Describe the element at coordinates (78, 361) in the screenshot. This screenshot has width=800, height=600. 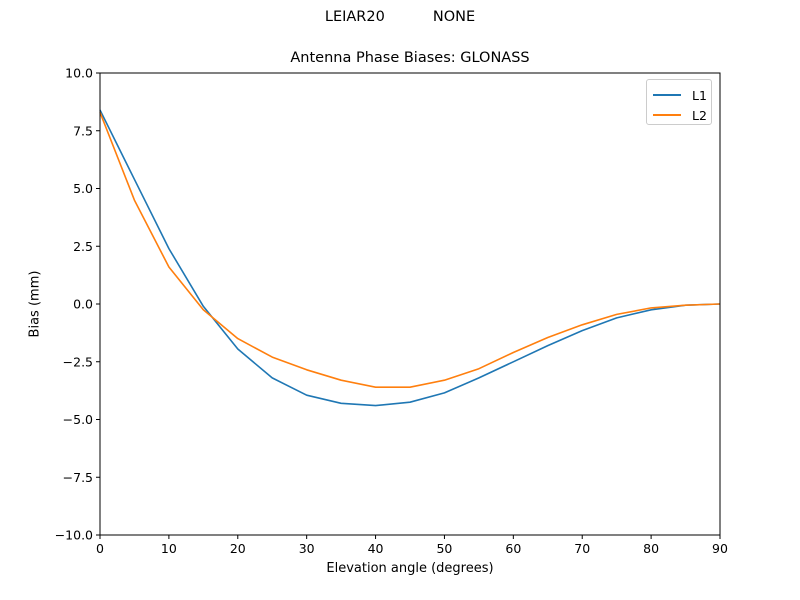
I see `y-tick-label: −2.5` at that location.